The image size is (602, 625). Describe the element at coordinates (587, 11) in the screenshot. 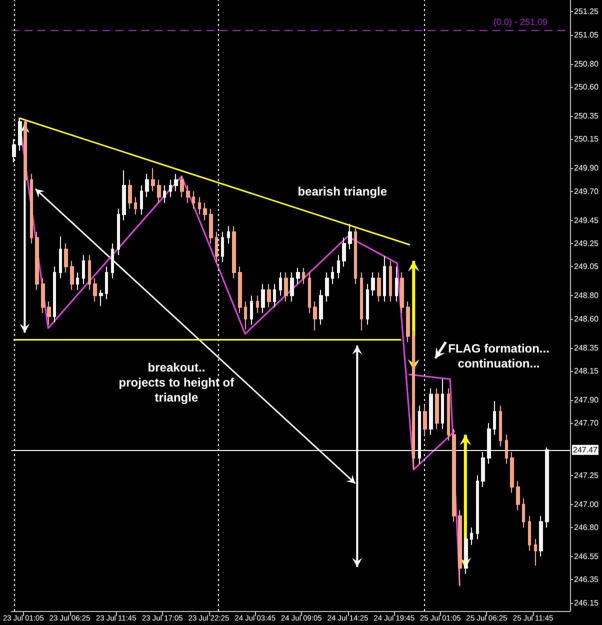

I see `y-tick-label: 251.25` at that location.